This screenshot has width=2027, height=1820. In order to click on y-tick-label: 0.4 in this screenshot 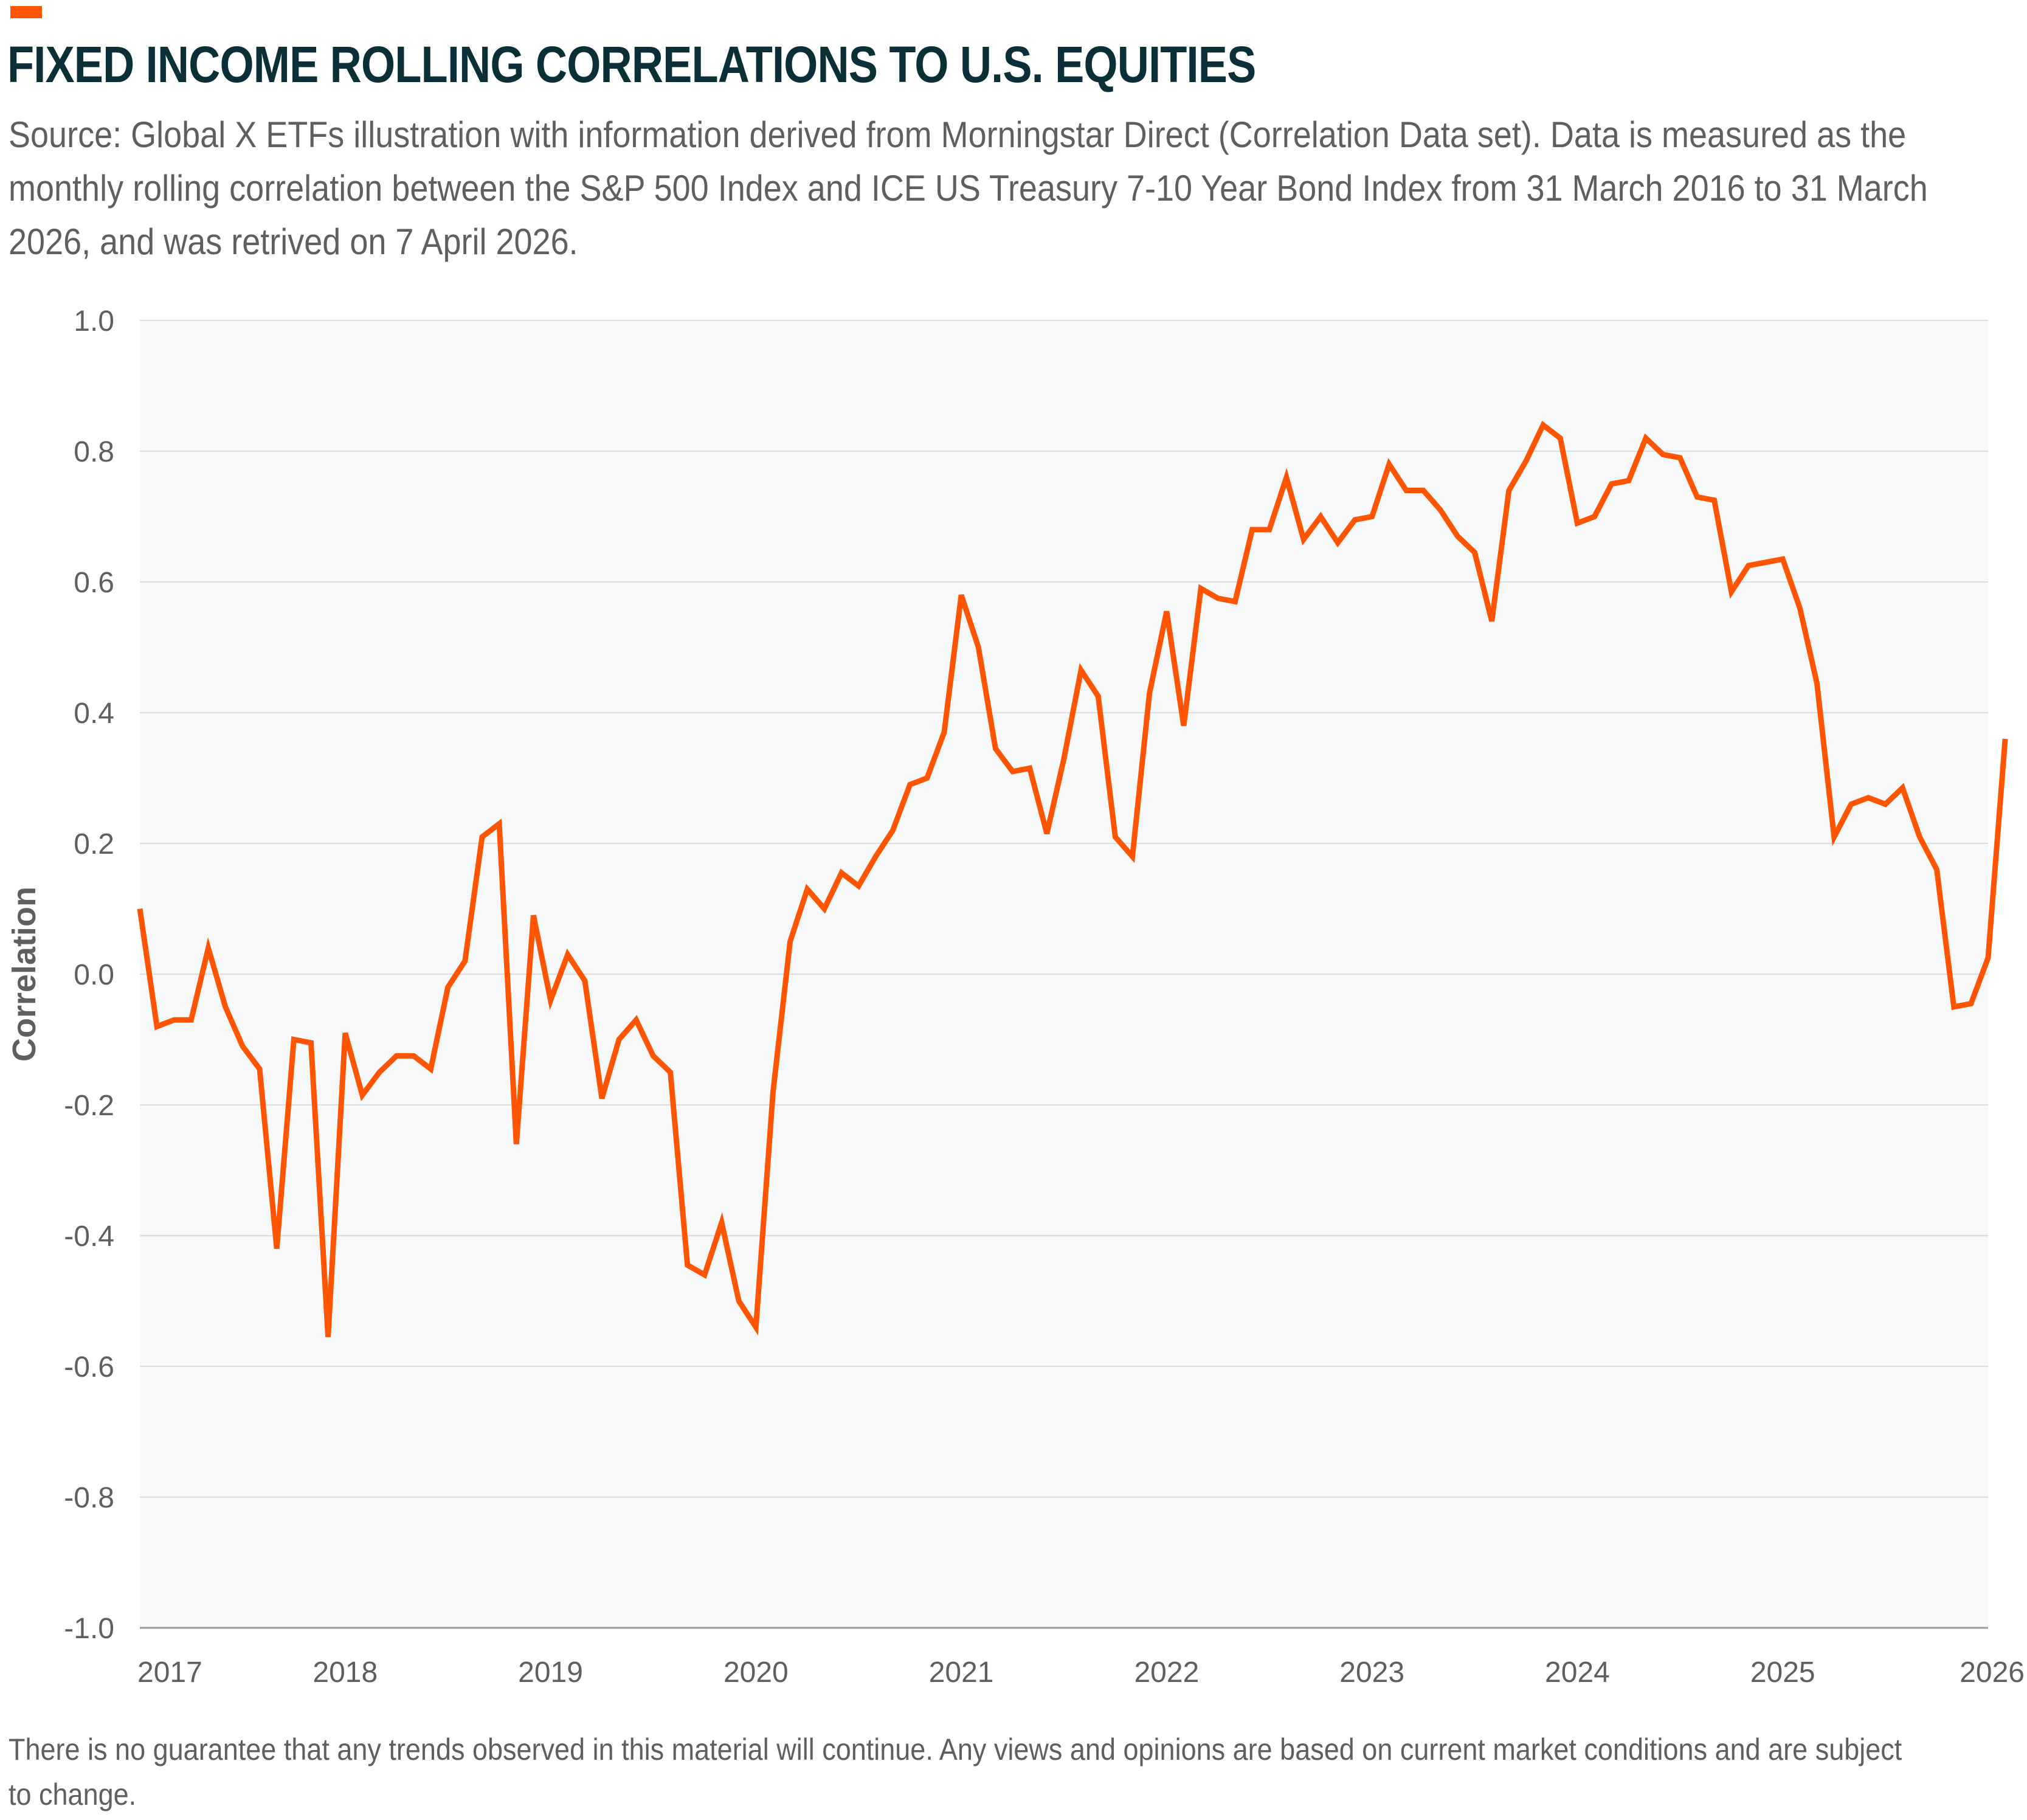, I will do `click(94, 713)`.